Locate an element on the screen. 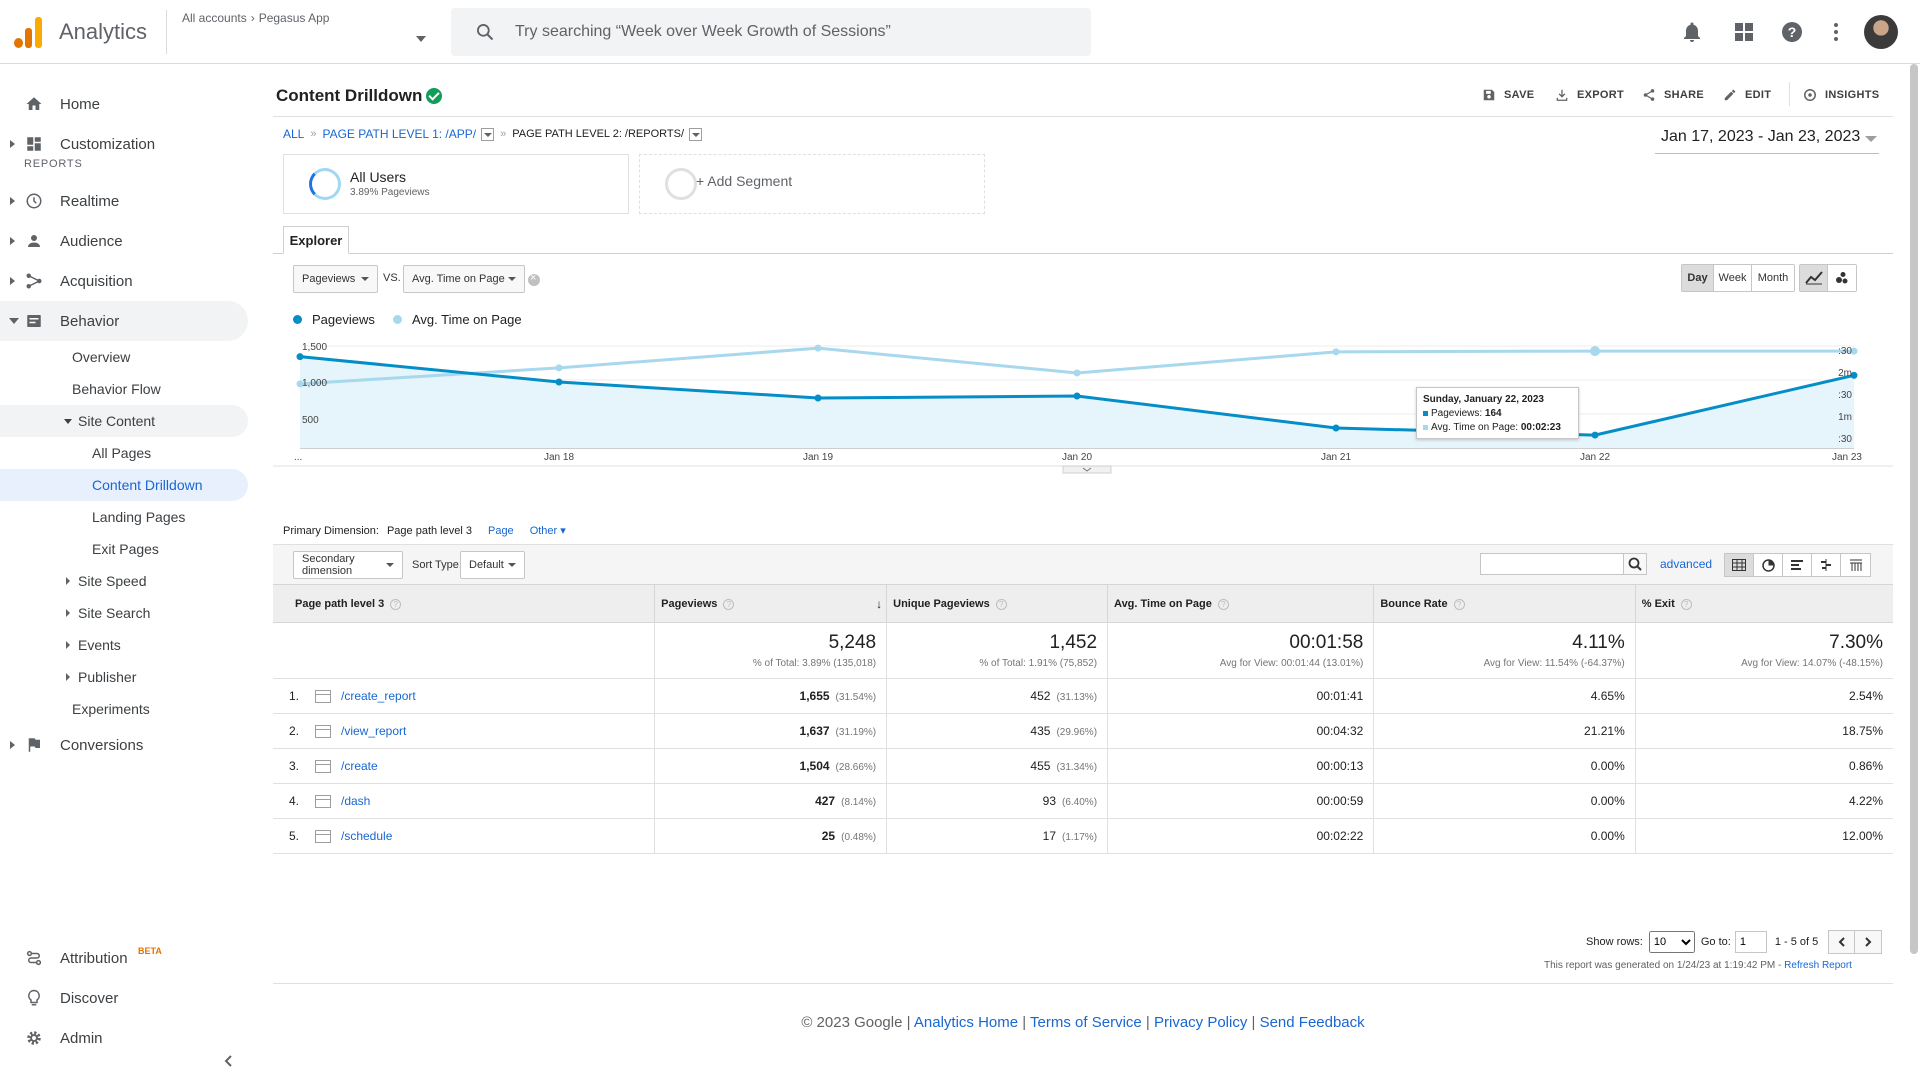 The width and height of the screenshot is (1920, 1080). sidebar-item-exit-pages: Exit Pages is located at coordinates (125, 549).